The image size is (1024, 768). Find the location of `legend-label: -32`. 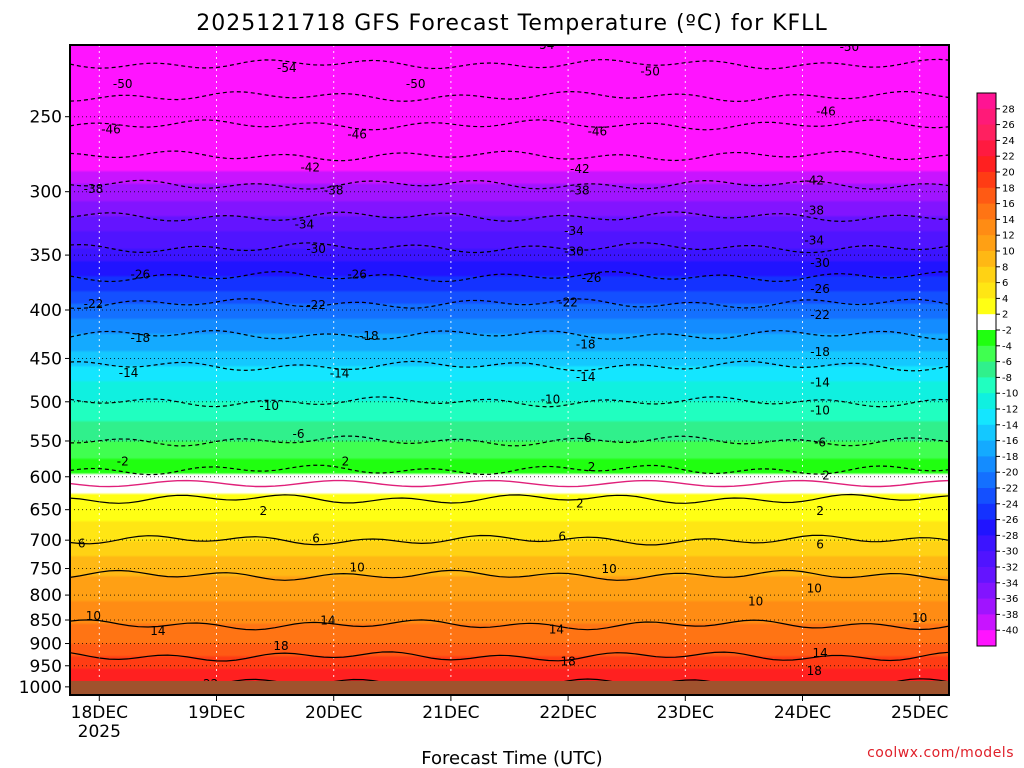

legend-label: -32 is located at coordinates (1010, 568).